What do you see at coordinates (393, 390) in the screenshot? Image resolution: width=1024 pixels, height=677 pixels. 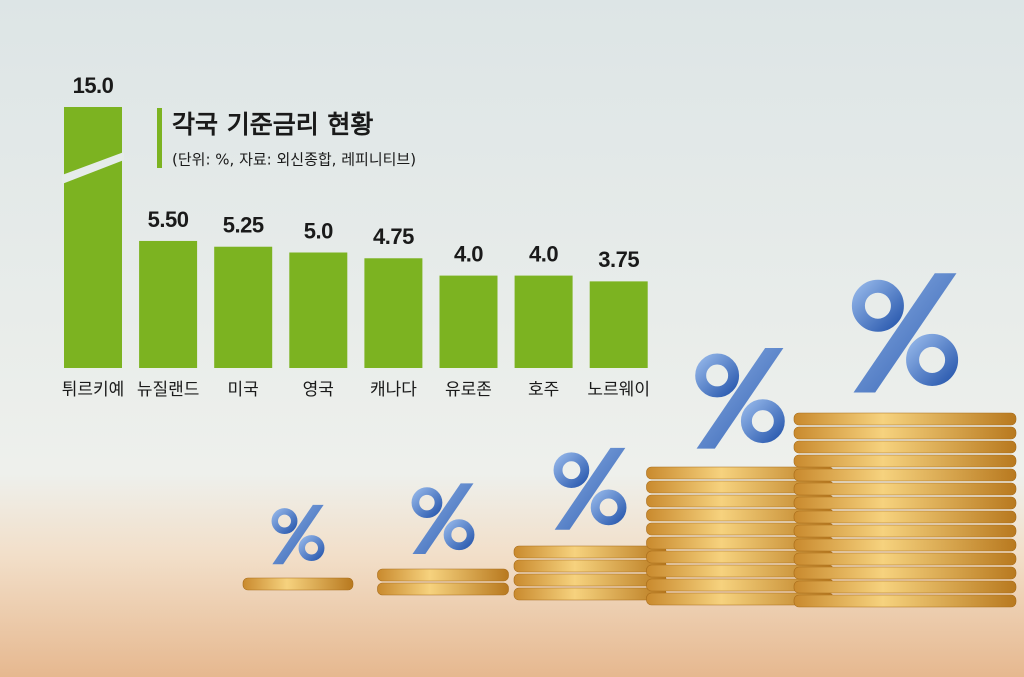 I see `x-tick-label: 캐나다` at bounding box center [393, 390].